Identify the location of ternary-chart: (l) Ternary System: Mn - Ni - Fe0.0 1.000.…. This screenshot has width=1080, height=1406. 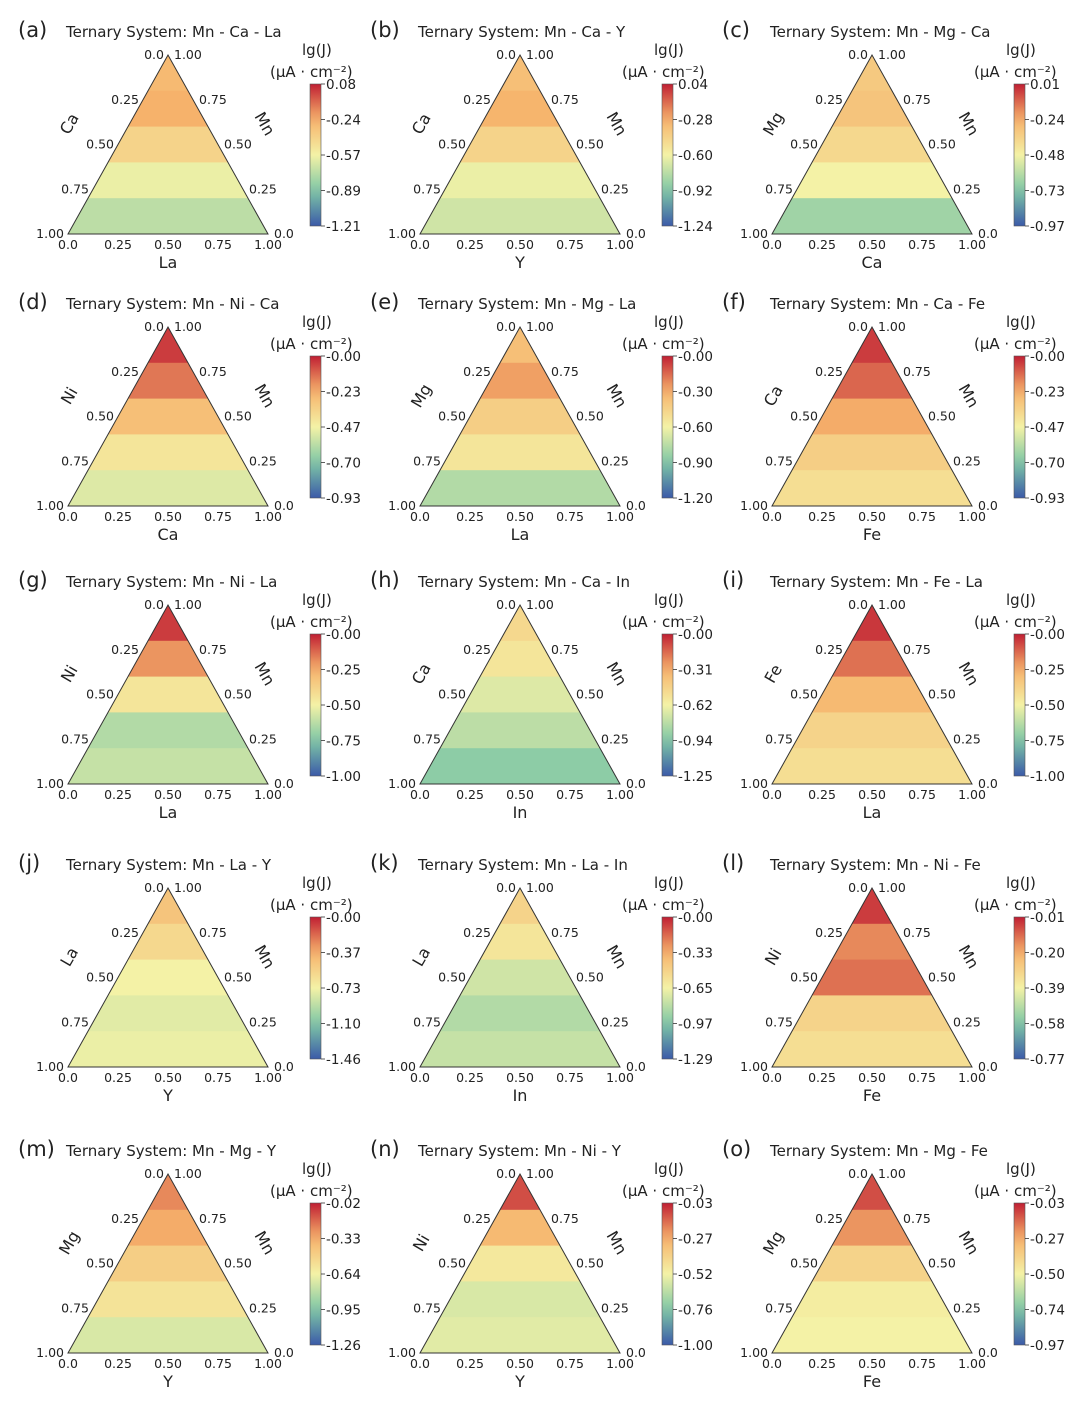
(893, 978).